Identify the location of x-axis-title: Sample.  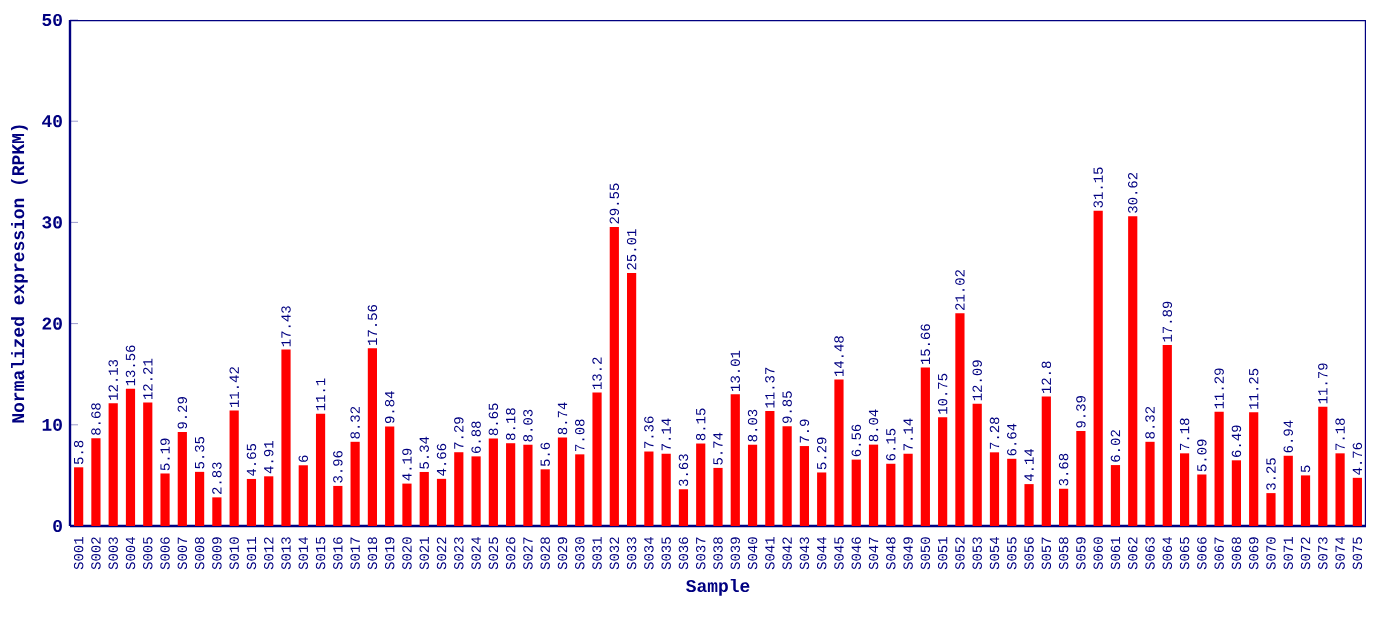
(718, 587).